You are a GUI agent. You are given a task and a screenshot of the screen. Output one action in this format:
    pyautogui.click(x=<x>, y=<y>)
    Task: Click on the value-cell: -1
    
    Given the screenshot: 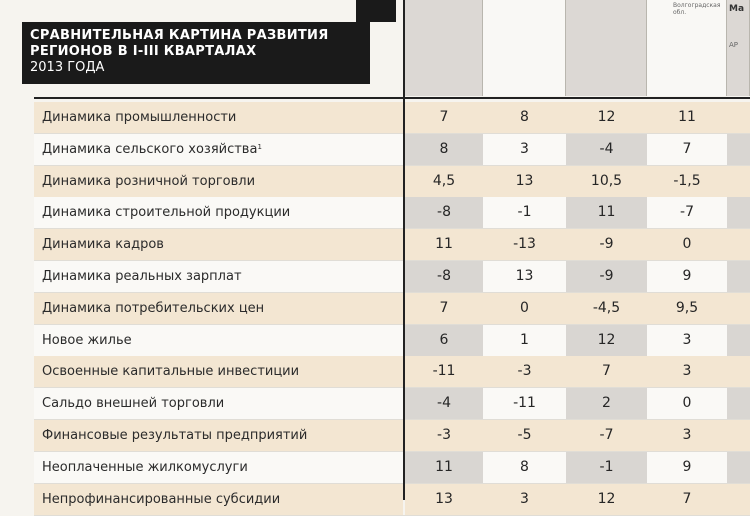 What is the action you would take?
    pyautogui.click(x=524, y=213)
    